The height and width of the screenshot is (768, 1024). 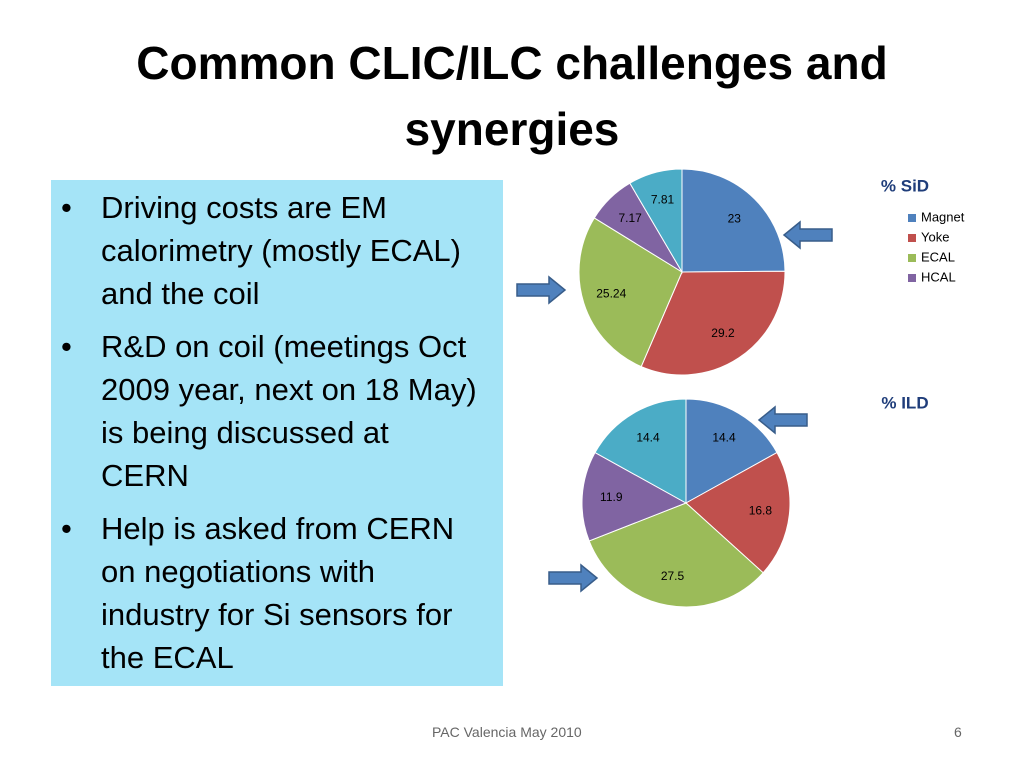 What do you see at coordinates (938, 276) in the screenshot?
I see `legend-label: HCAL` at bounding box center [938, 276].